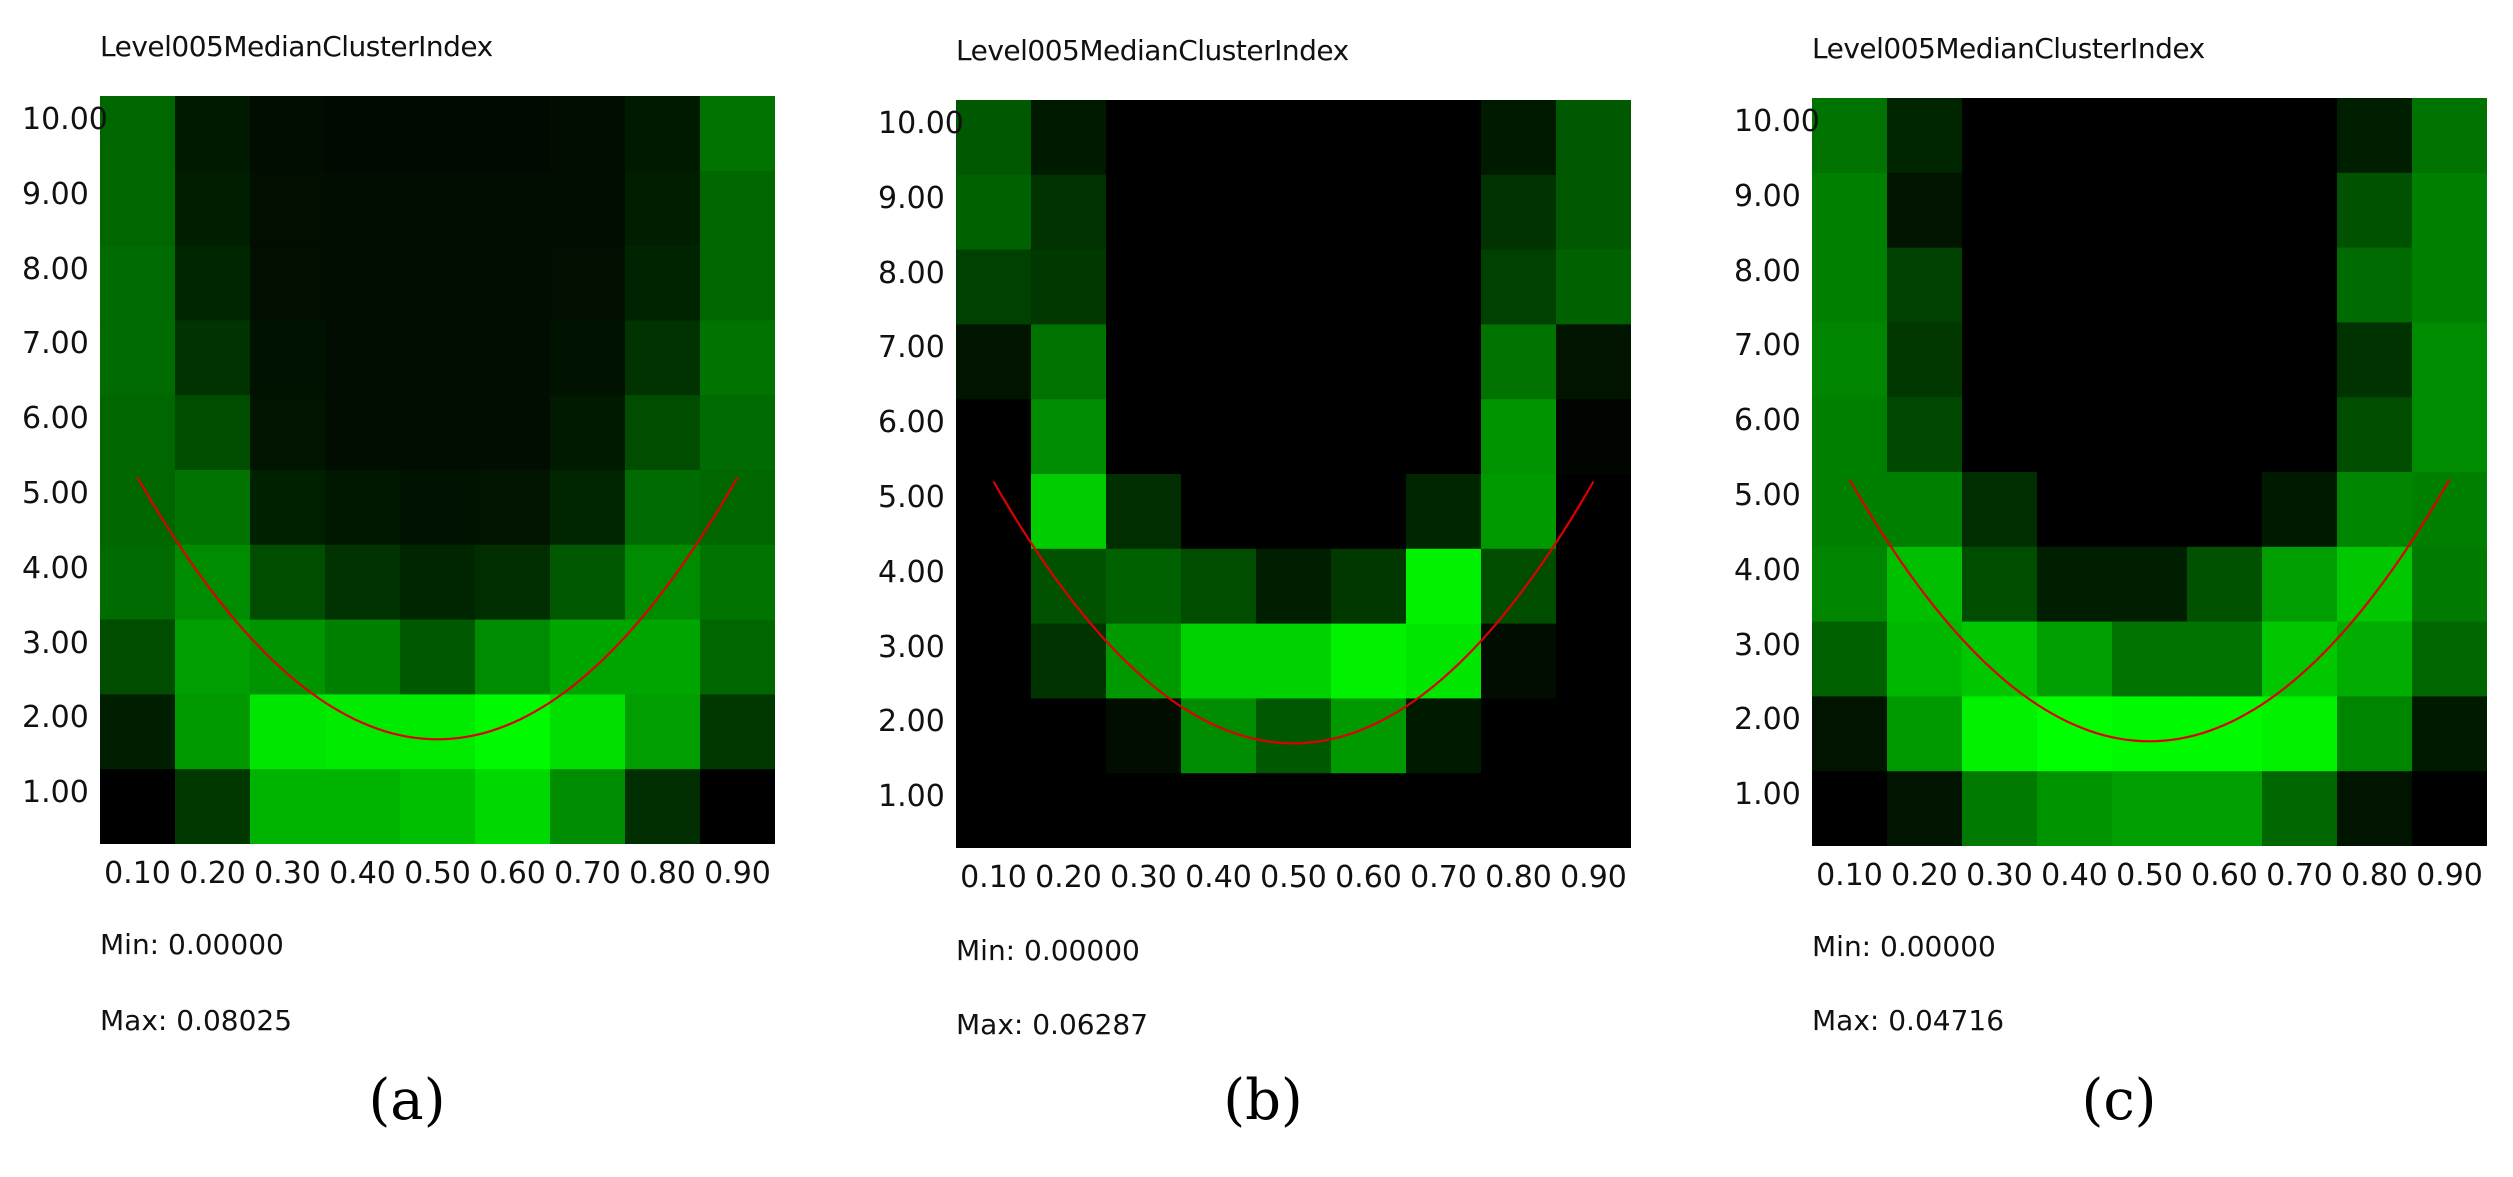 The image size is (2513, 1177). I want to click on y-tick-label: 5.00, so click(1767, 495).